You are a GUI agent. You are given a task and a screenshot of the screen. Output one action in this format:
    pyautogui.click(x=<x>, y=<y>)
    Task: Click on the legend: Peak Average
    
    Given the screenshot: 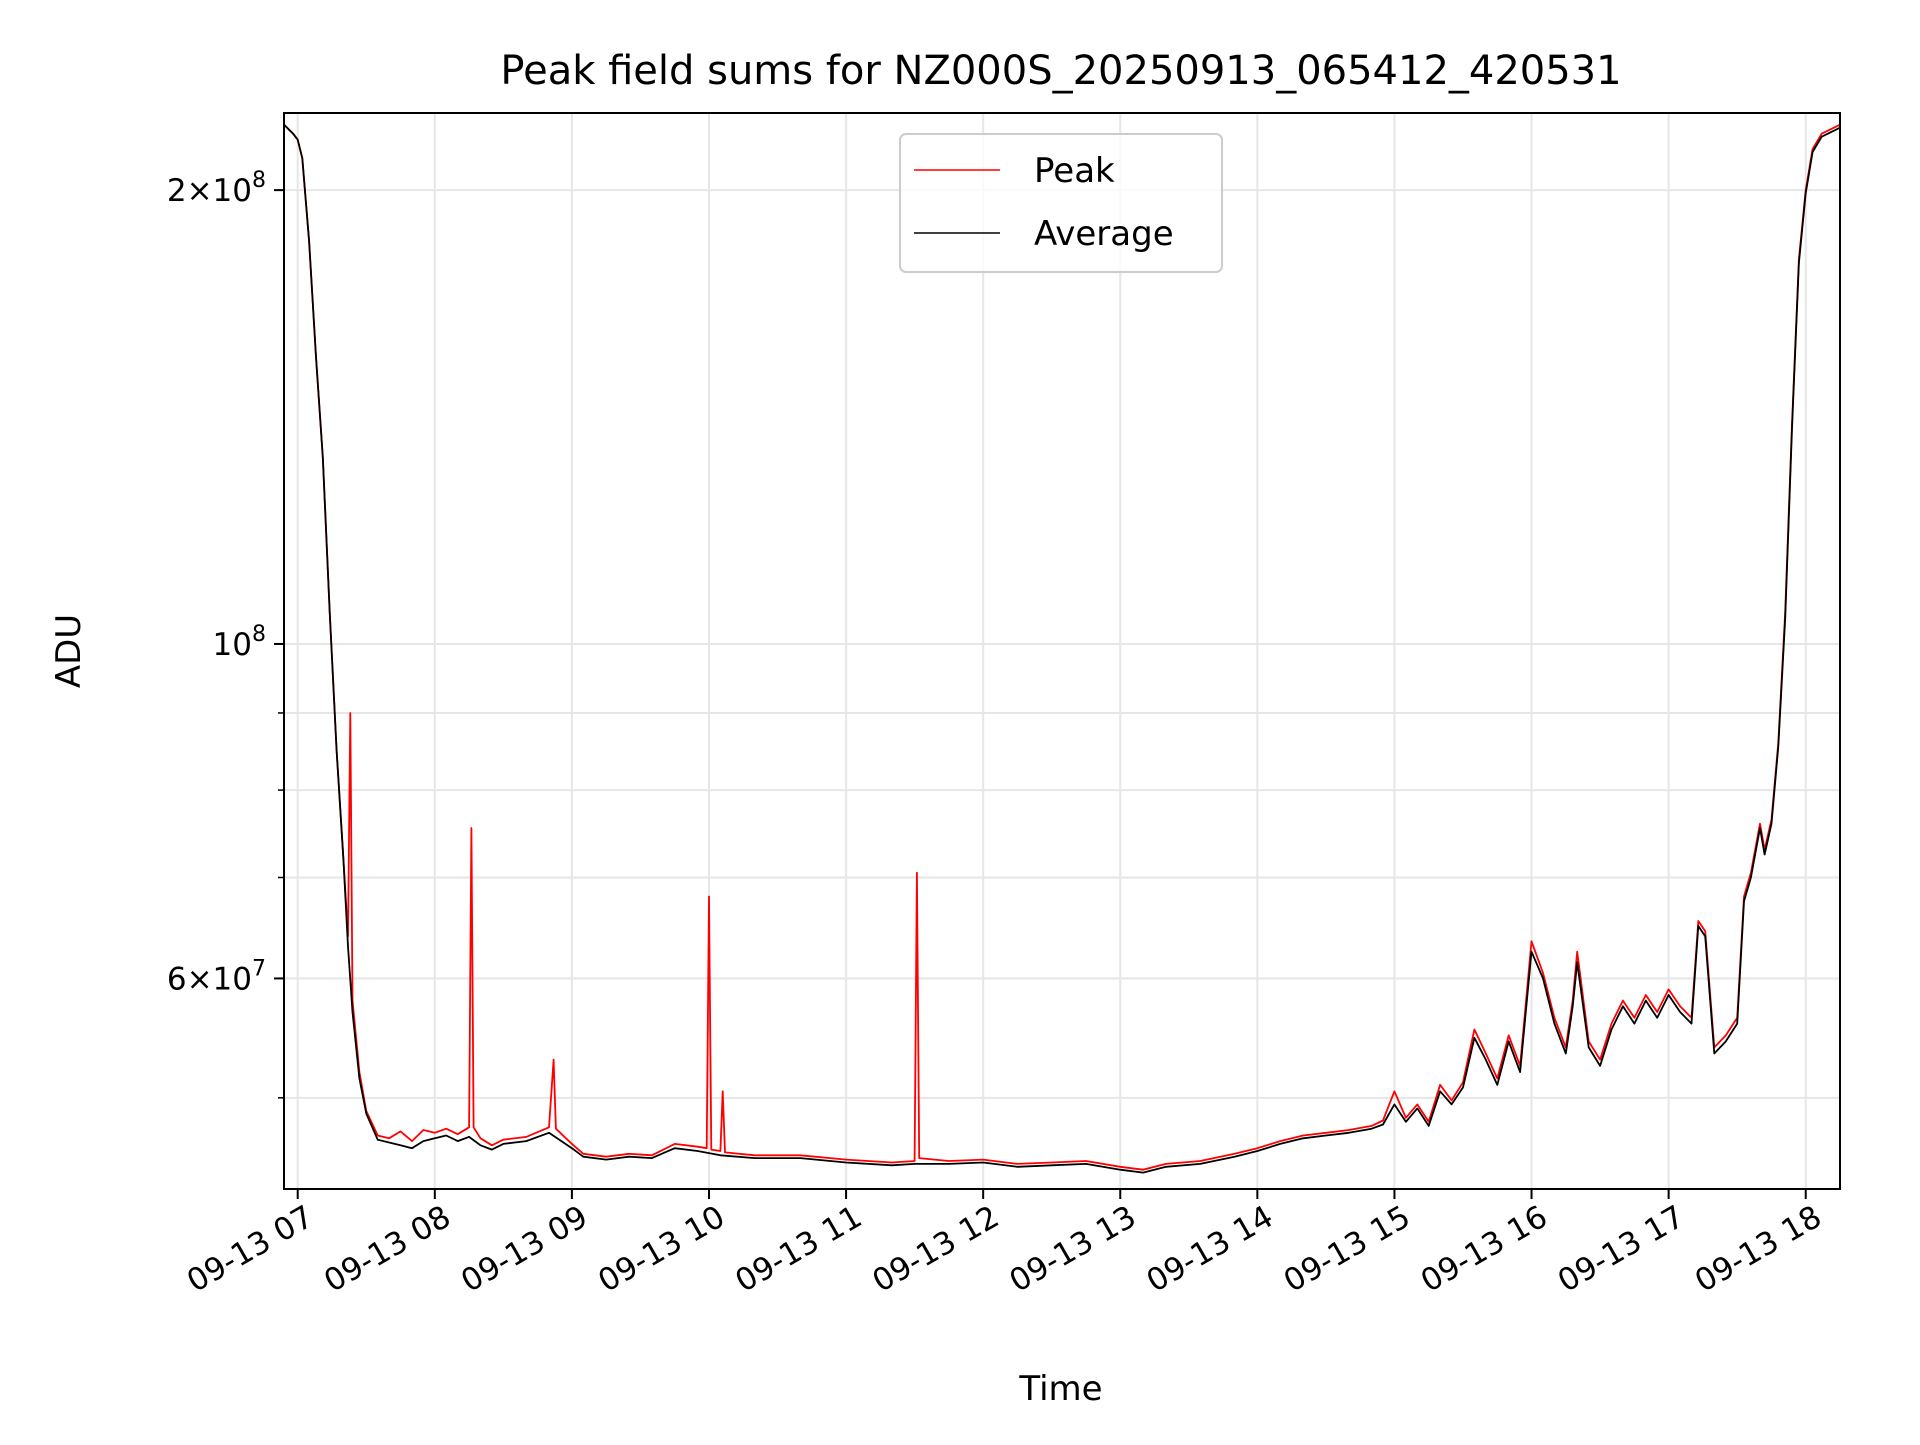 What is the action you would take?
    pyautogui.click(x=1061, y=203)
    